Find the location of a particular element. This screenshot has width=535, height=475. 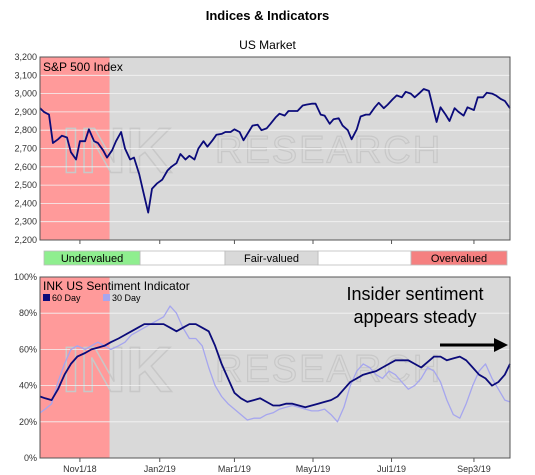

bot-y-tick-label: 60% is located at coordinates (28, 349).